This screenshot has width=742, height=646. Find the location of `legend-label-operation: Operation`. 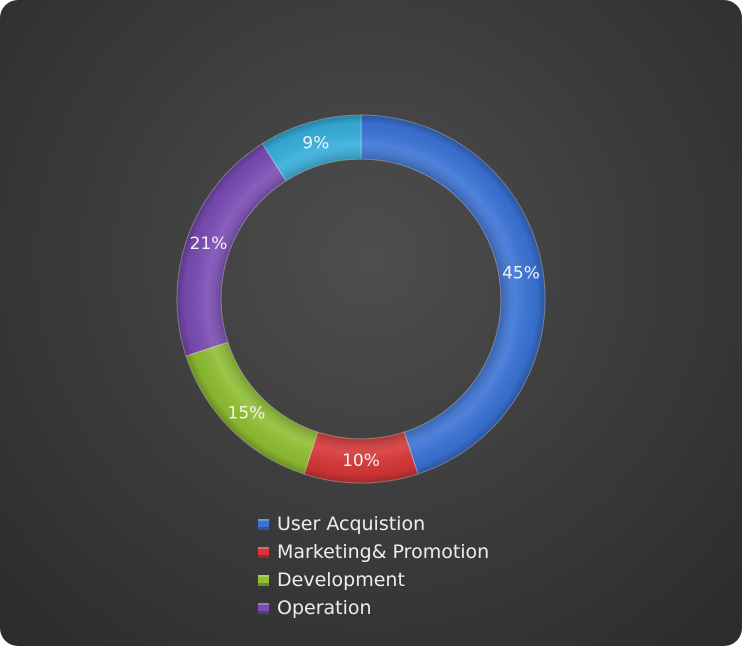

legend-label-operation: Operation is located at coordinates (324, 608).